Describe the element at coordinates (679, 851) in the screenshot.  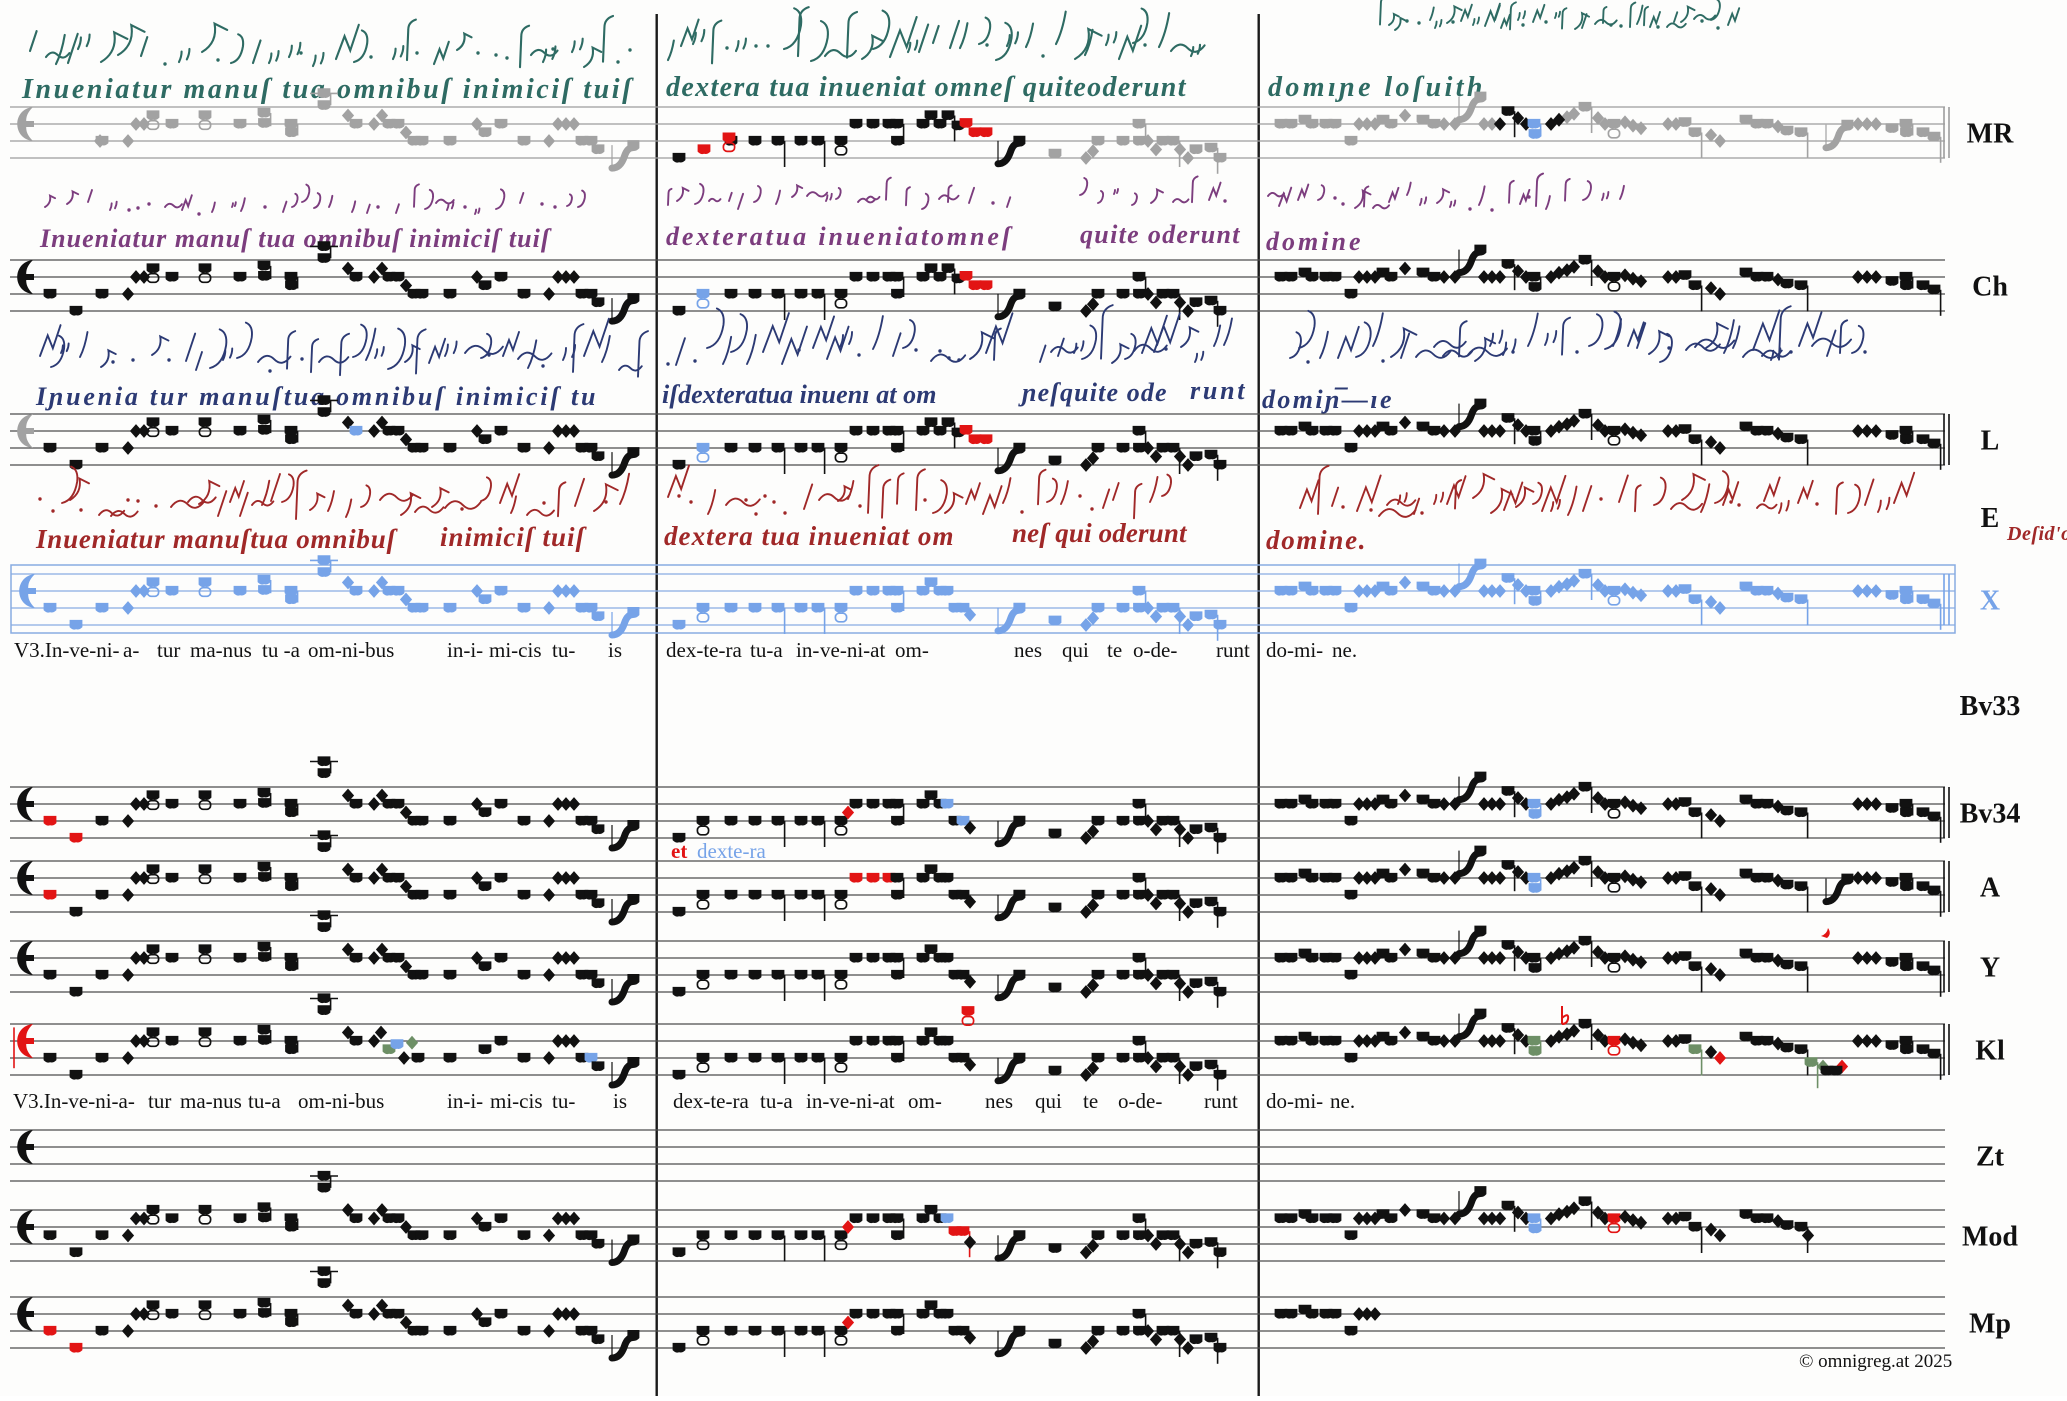
I see `svg-text: et` at that location.